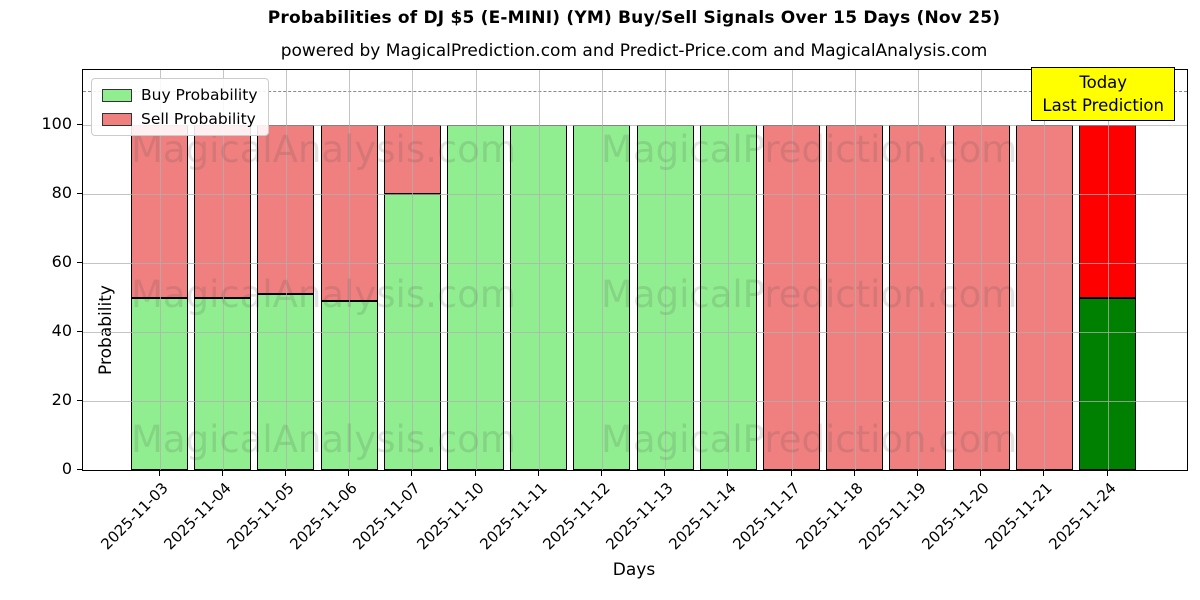 This screenshot has width=1200, height=600. I want to click on annotation-line-1: Today, so click(1103, 82).